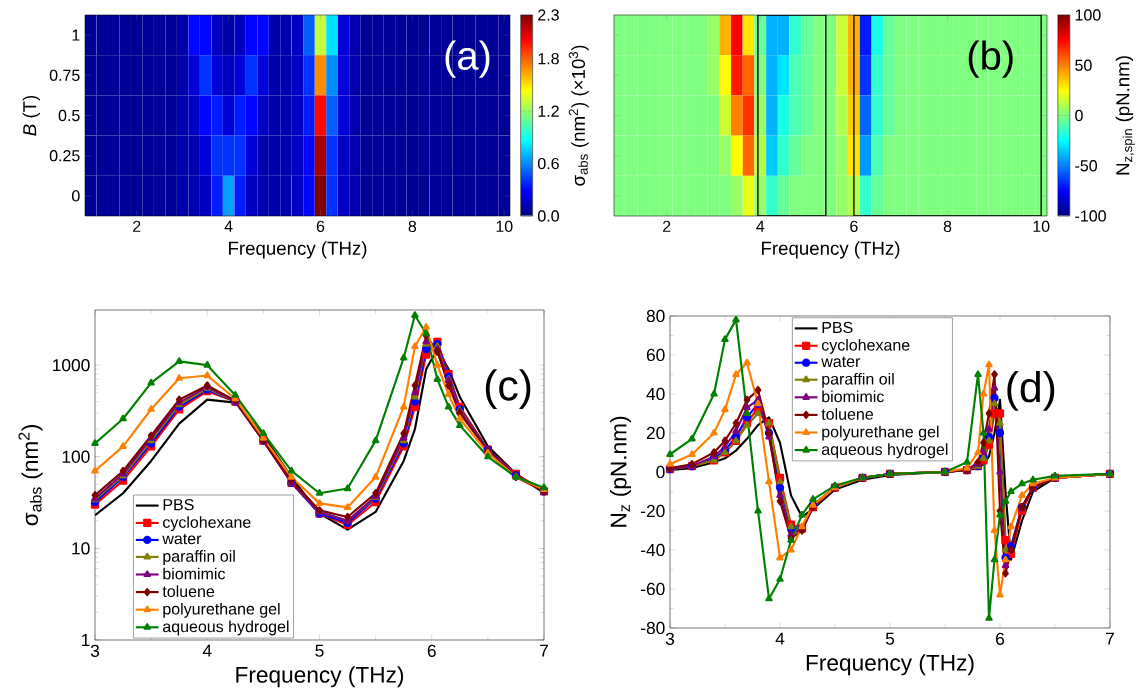  Describe the element at coordinates (1083, 65) in the screenshot. I see `color-bar-label: 50` at that location.